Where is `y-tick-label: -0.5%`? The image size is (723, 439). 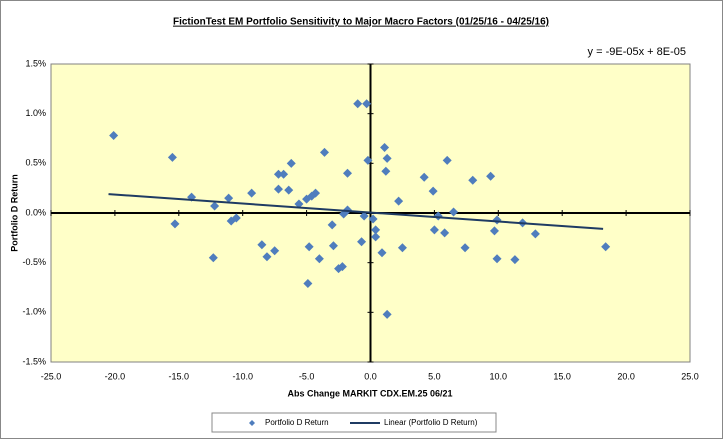
y-tick-label: -0.5% is located at coordinates (34, 262).